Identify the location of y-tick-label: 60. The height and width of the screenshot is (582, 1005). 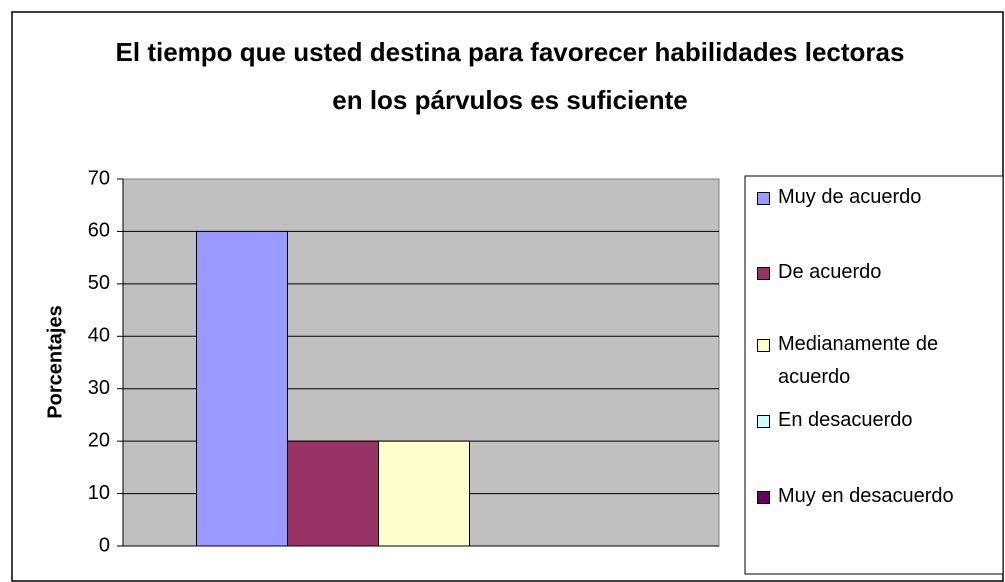
(99, 231).